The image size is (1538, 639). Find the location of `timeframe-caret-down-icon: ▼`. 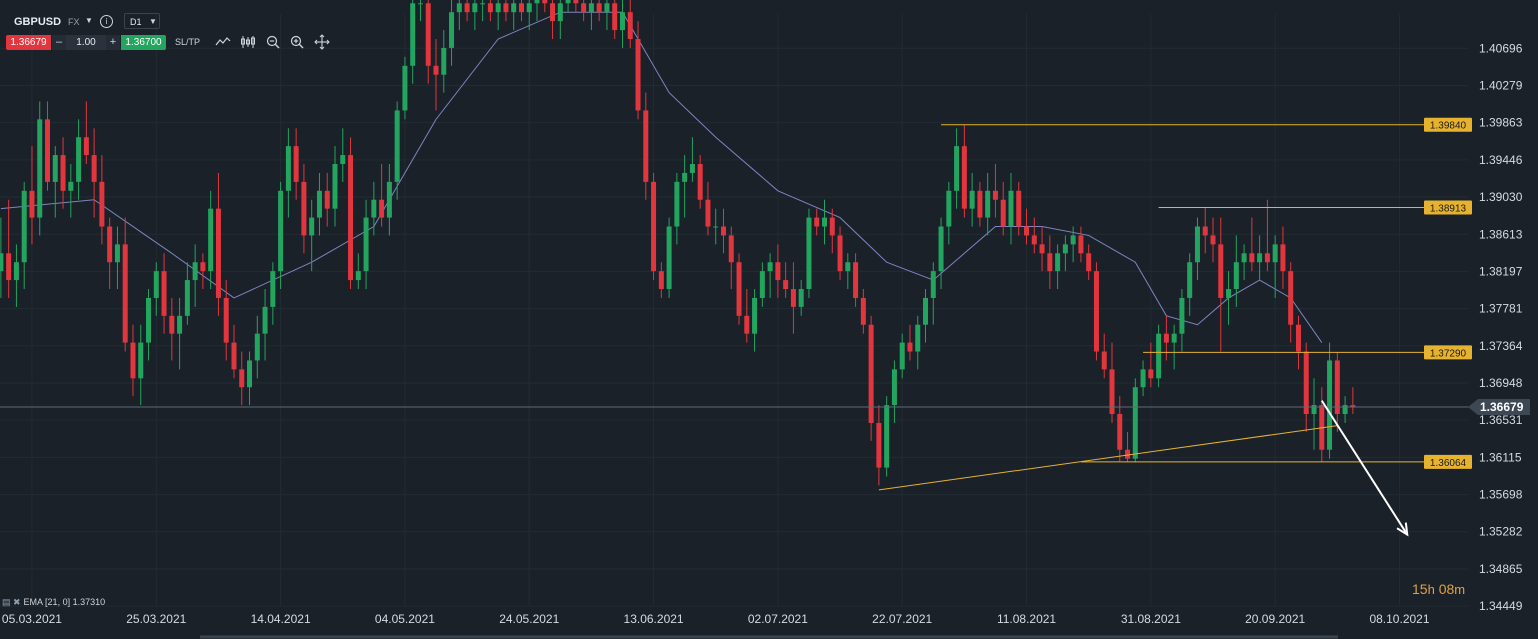

timeframe-caret-down-icon: ▼ is located at coordinates (153, 21).